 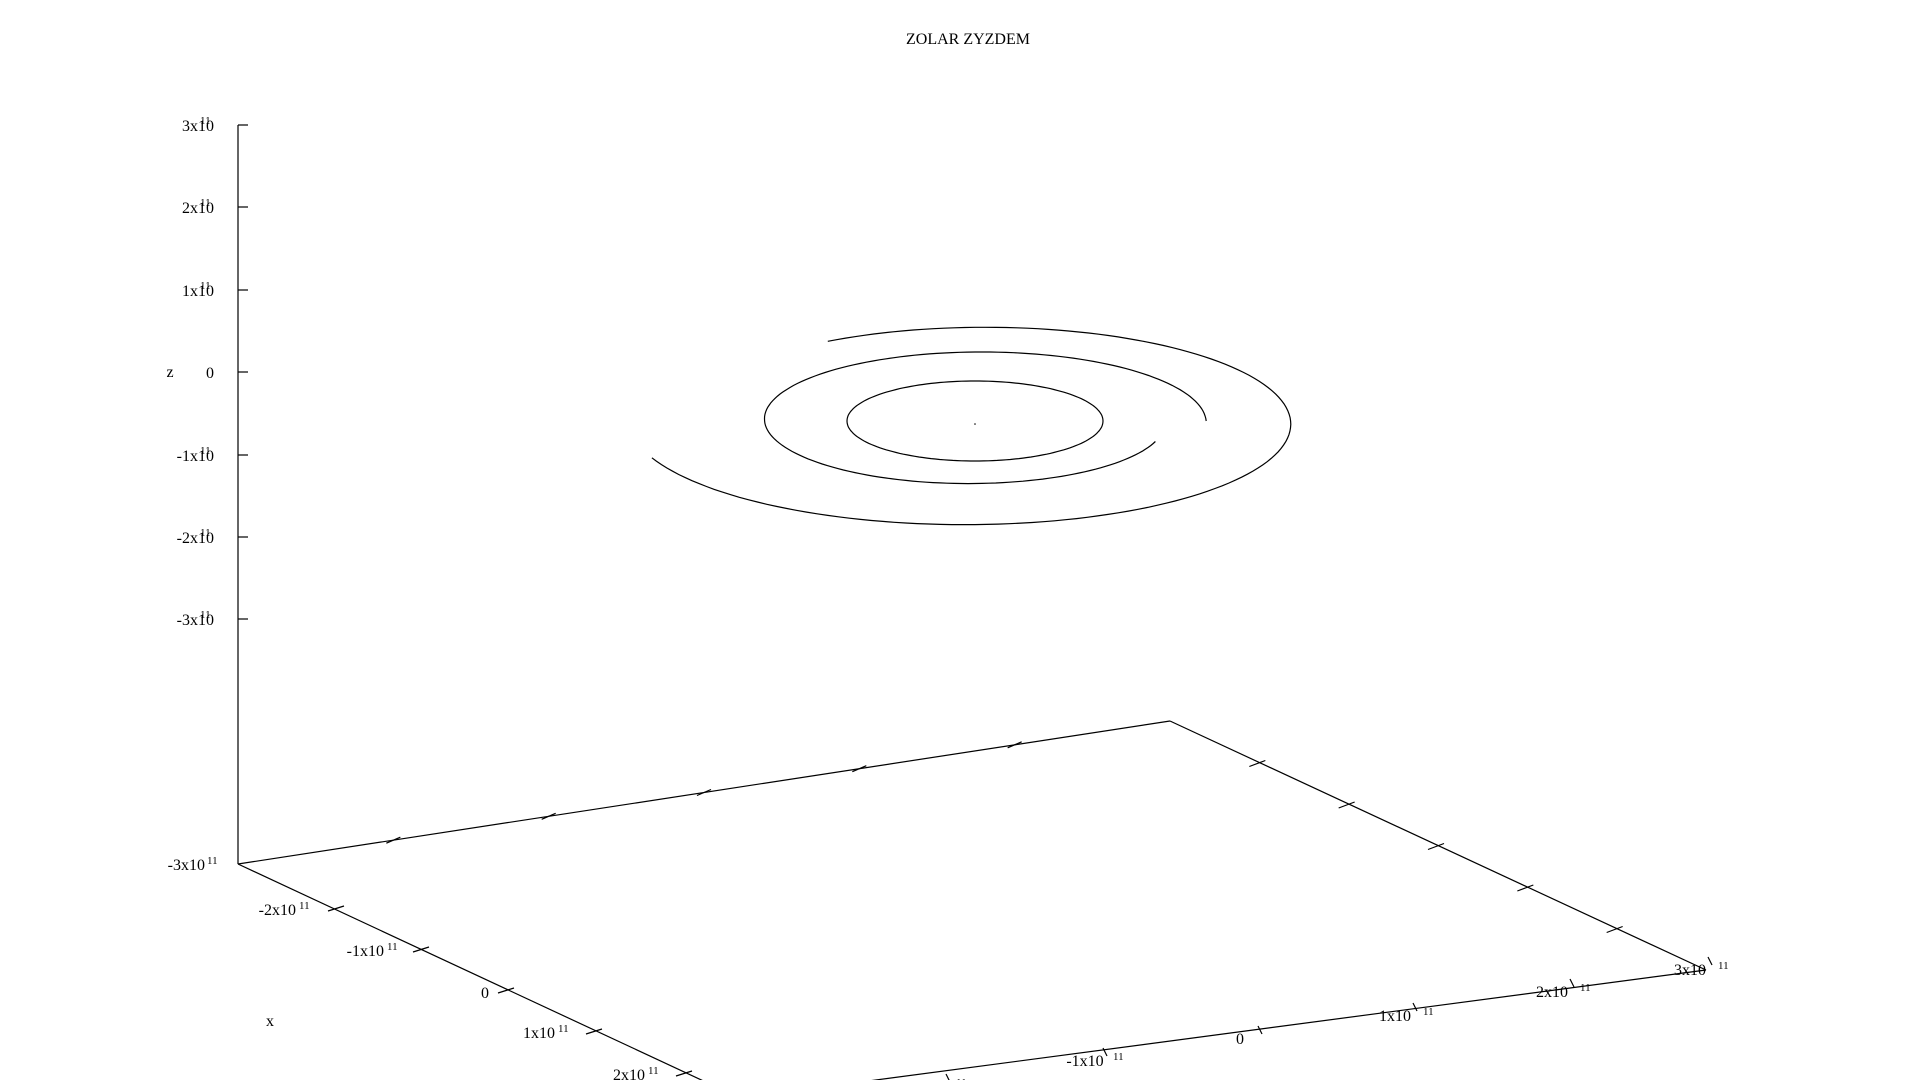 What do you see at coordinates (539, 1033) in the screenshot?
I see `x-tick-label: 1x10` at bounding box center [539, 1033].